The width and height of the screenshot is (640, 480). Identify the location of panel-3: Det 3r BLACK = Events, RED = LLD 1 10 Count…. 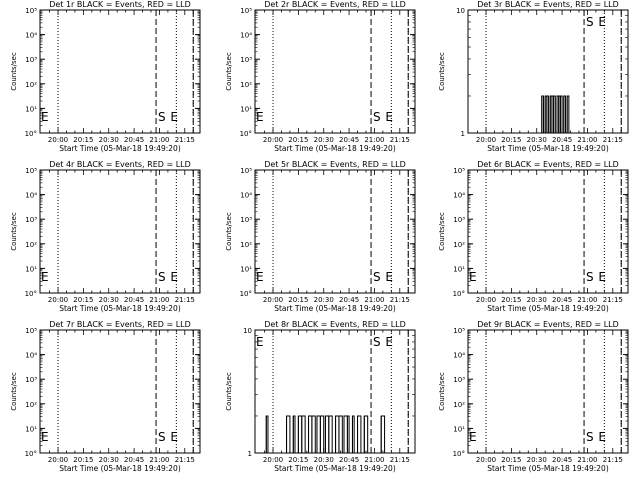
(533, 76).